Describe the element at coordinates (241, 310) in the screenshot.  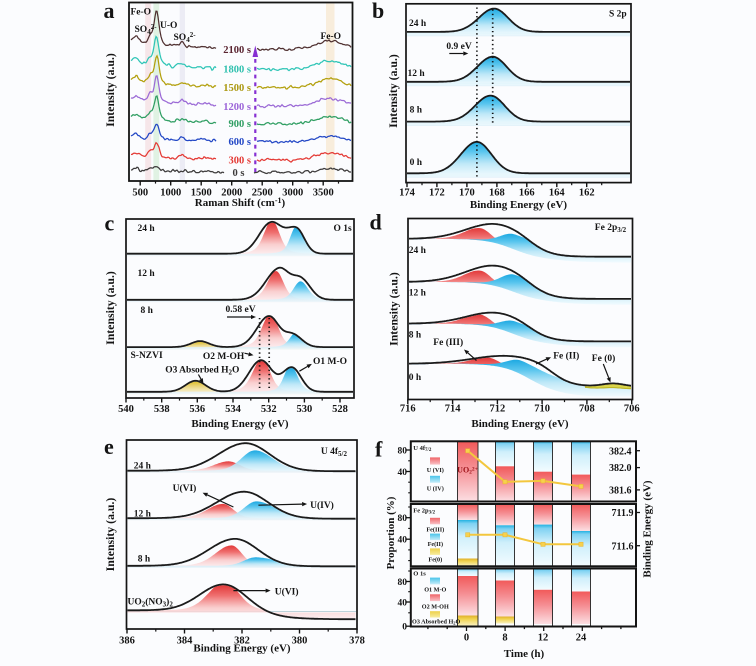
I see `svg-text: 0.58 eV` at that location.